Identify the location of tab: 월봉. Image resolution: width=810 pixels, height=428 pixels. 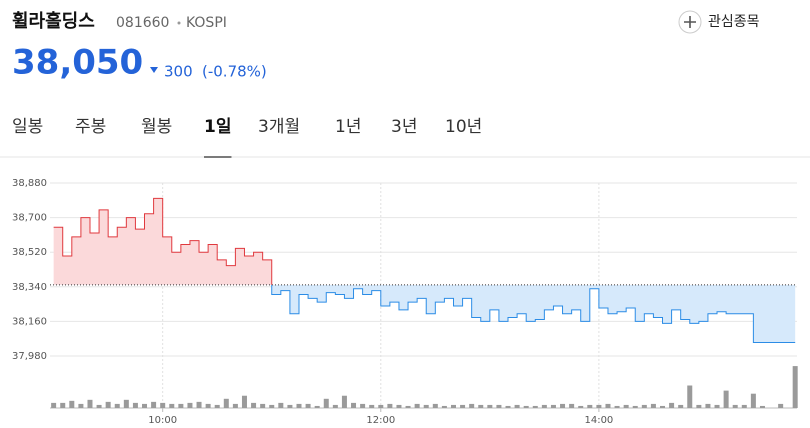
(156, 127).